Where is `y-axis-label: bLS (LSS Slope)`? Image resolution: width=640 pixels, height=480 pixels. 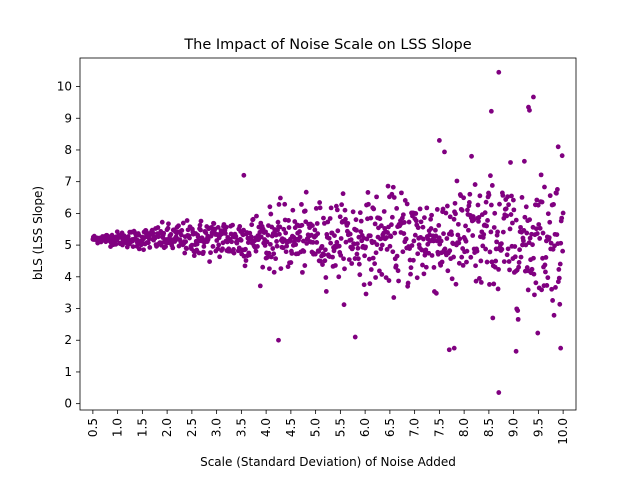
y-axis-label: bLS (LSS Slope) is located at coordinates (38, 233).